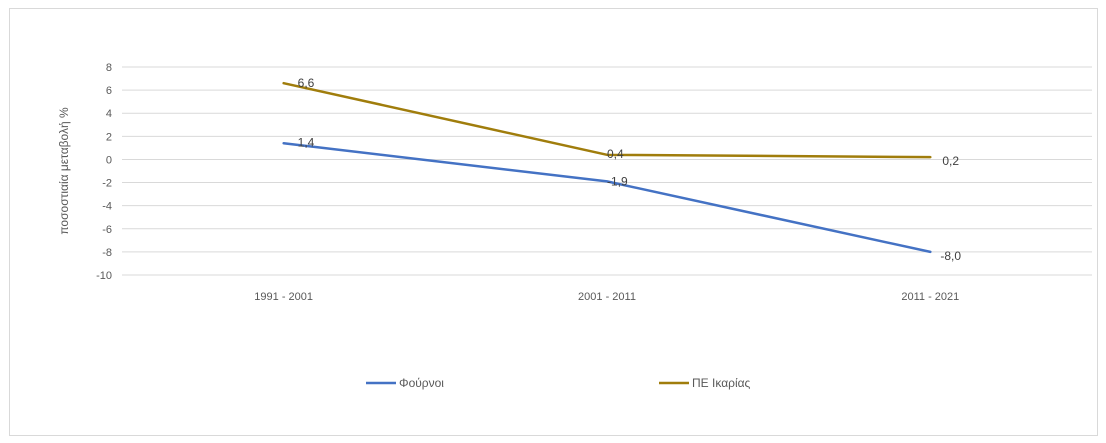 The image size is (1106, 443). I want to click on y-tick-label: -8, so click(107, 253).